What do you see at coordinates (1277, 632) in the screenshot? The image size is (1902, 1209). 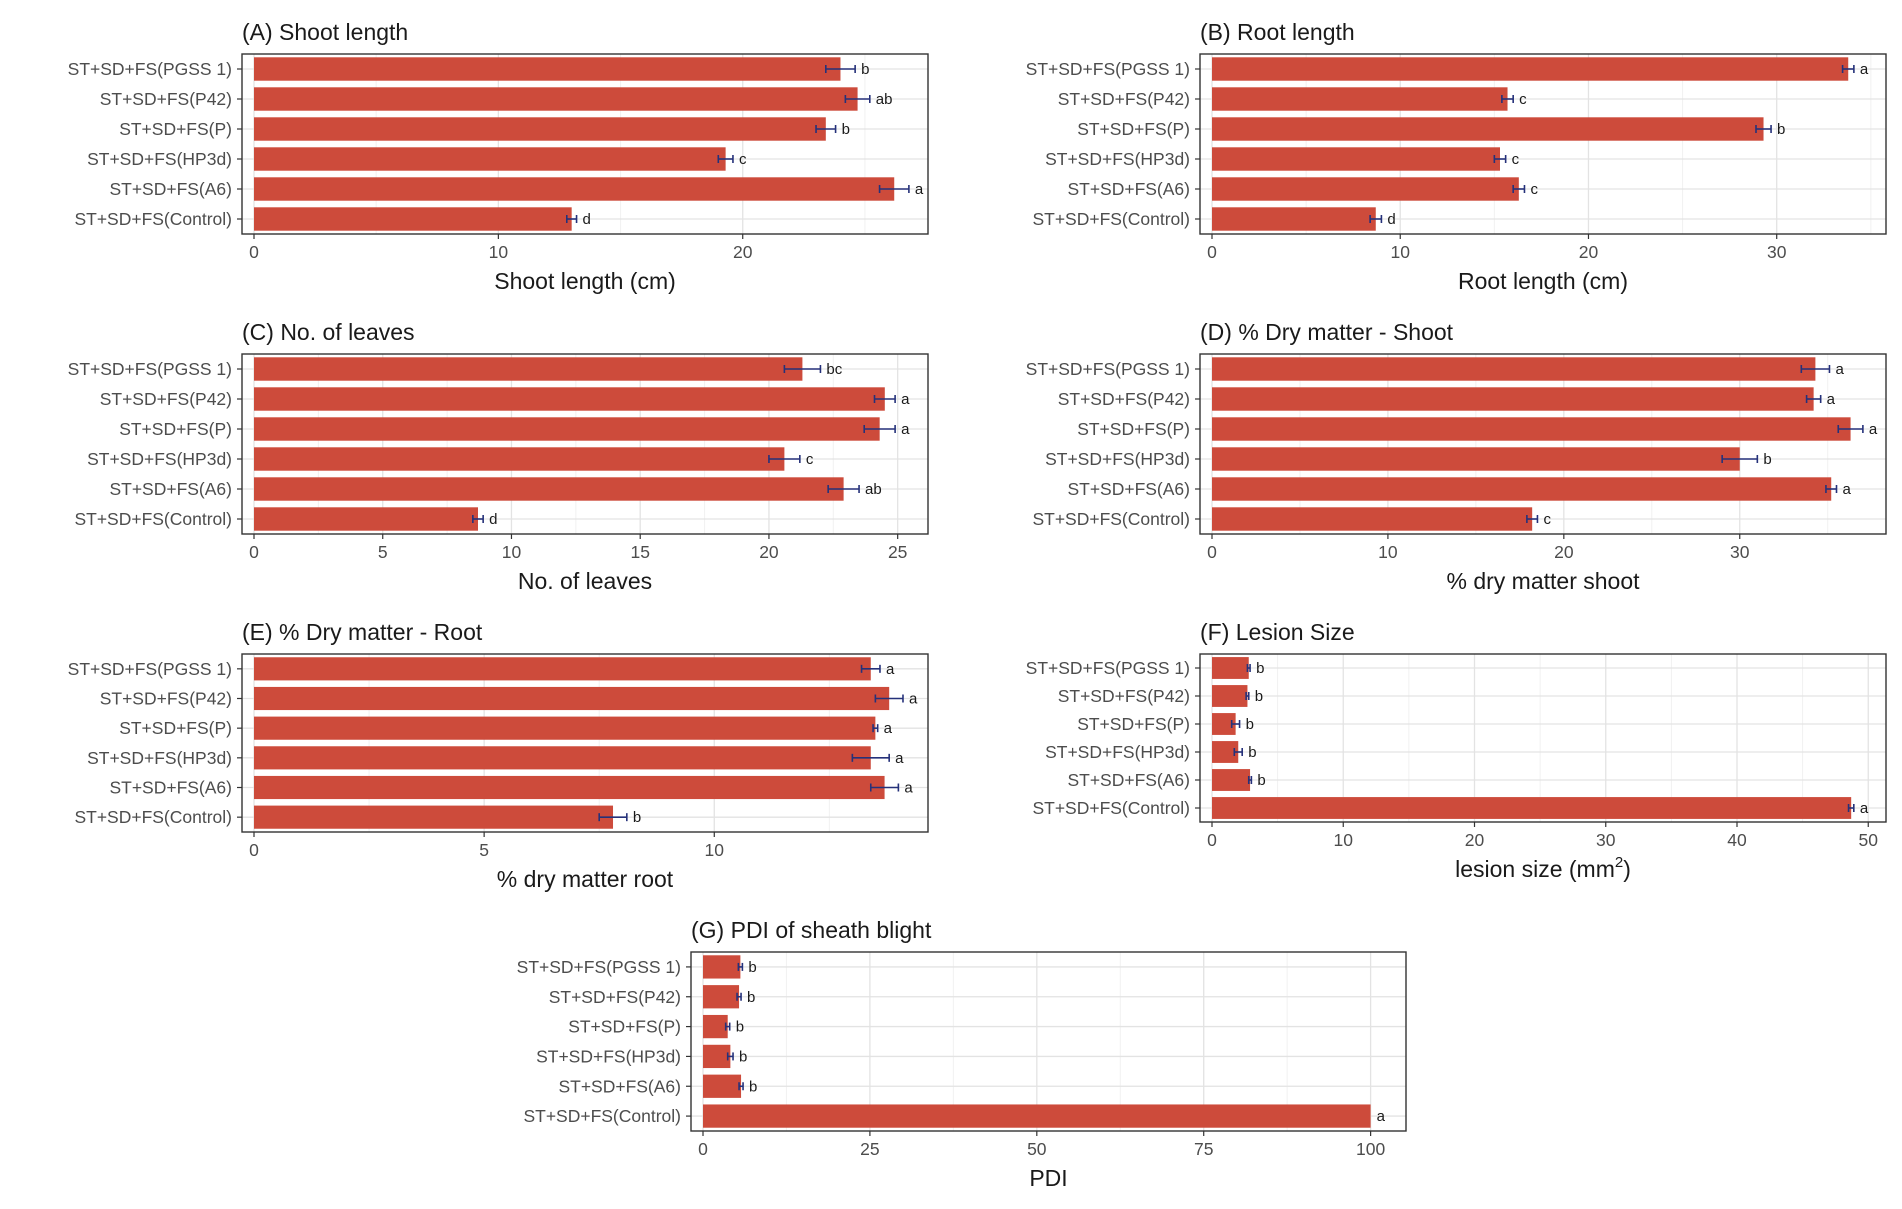 I see `chart-title: (F) Lesion Size` at bounding box center [1277, 632].